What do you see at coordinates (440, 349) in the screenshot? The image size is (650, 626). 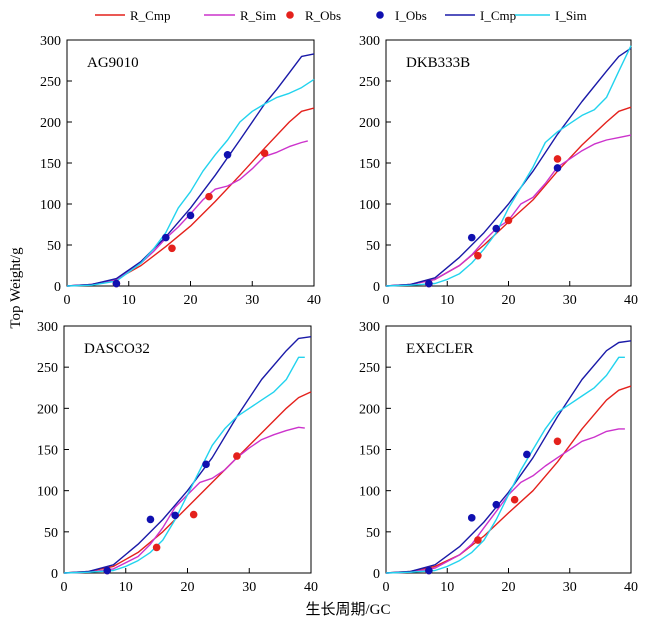 I see `panel-title: EXECLER` at bounding box center [440, 349].